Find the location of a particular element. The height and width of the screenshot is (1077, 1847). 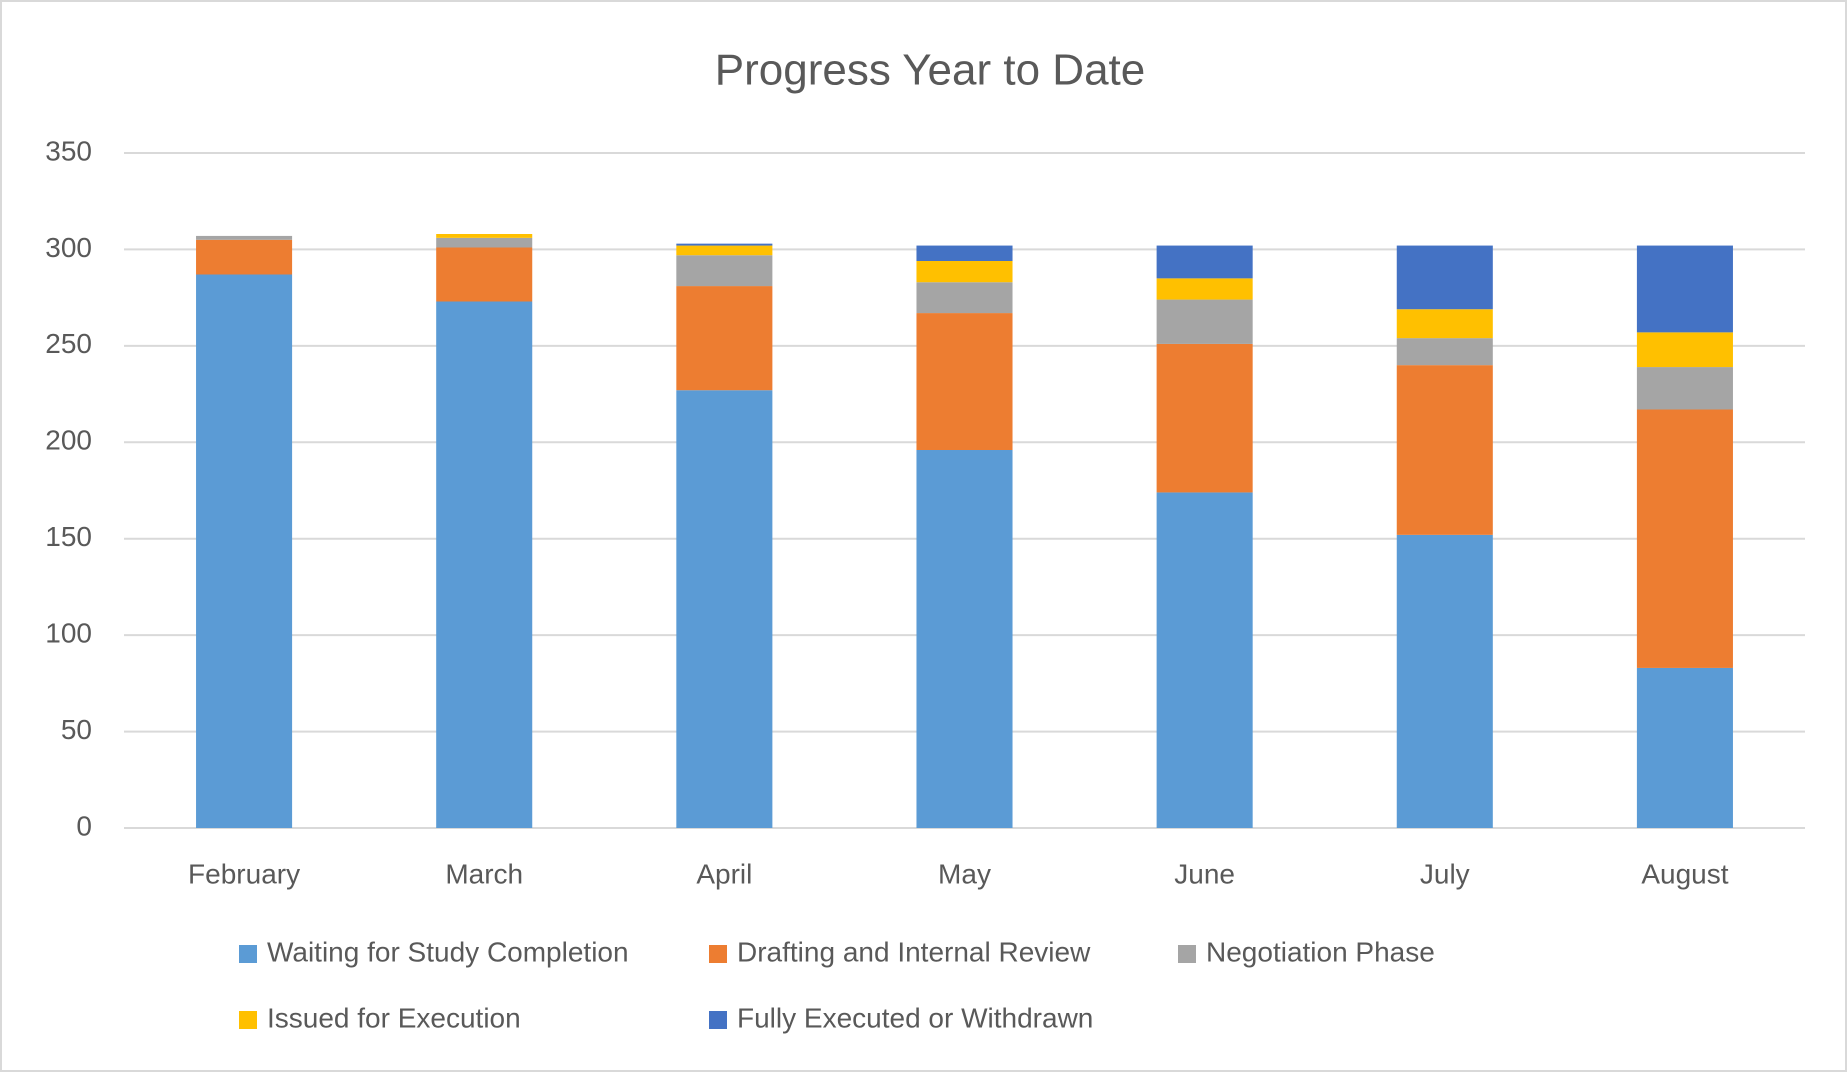

y-tick-label: 0 is located at coordinates (84, 825).